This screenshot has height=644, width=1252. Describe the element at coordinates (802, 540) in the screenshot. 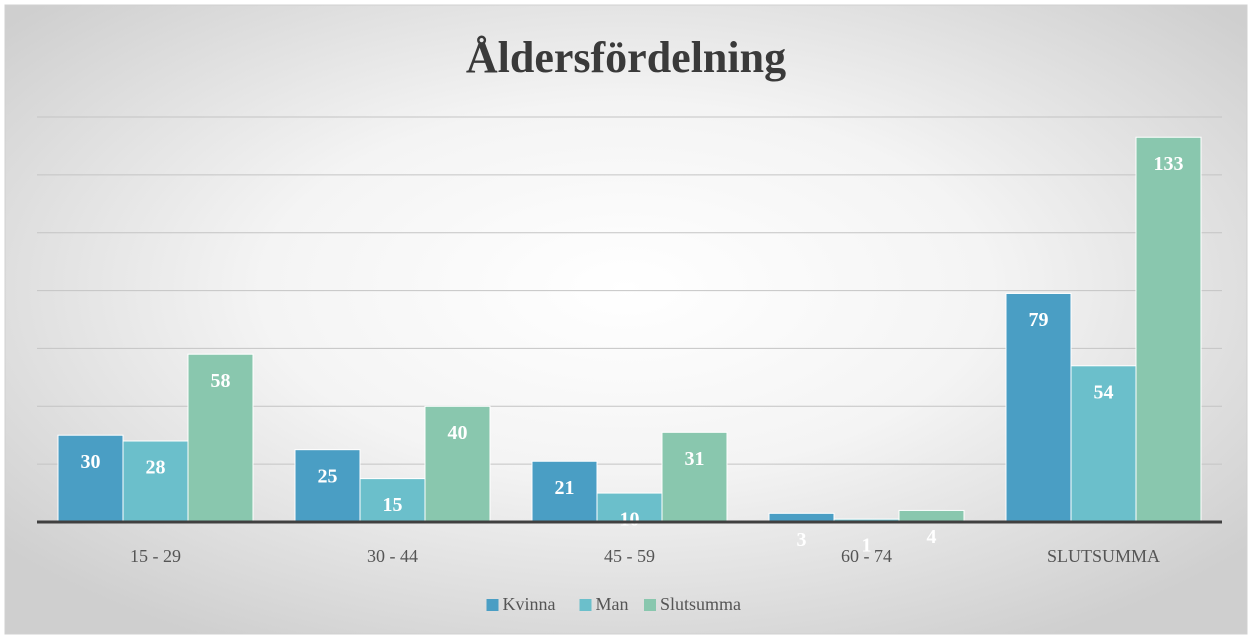

I see `data-label: 3` at that location.